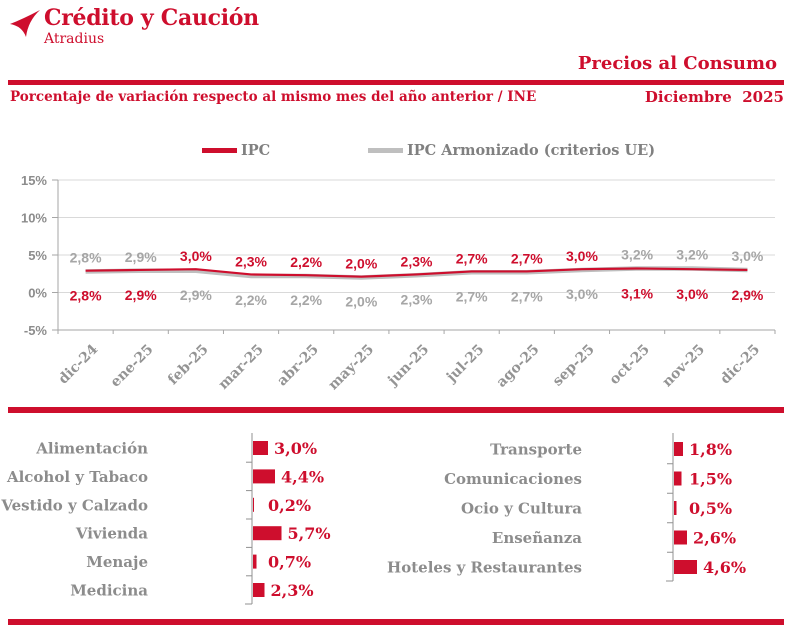 The image size is (792, 632). I want to click on footer-bar, so click(396, 622).